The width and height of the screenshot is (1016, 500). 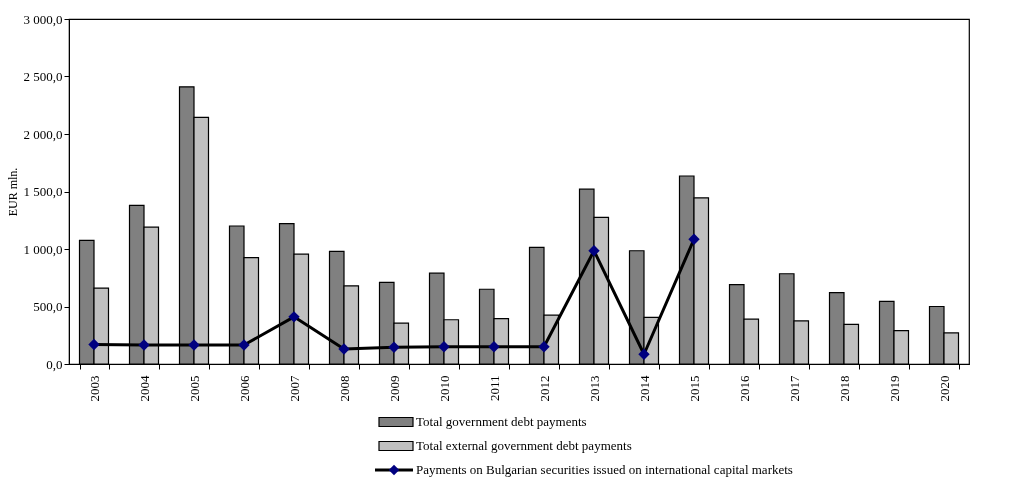 What do you see at coordinates (744, 388) in the screenshot?
I see `x-tick-label: 2016` at bounding box center [744, 388].